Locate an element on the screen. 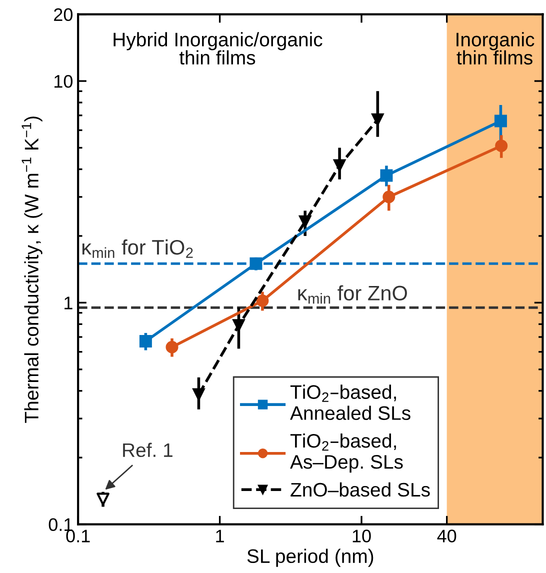  ref-line-label: κ$_{min}$ for ZnO is located at coordinates (352, 294).